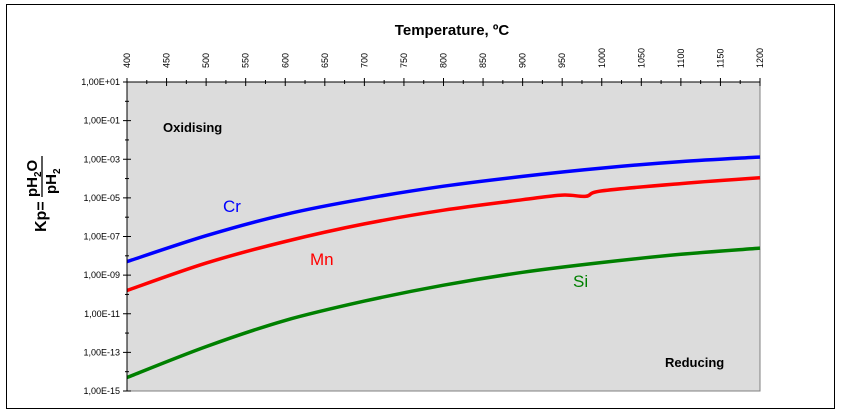 The height and width of the screenshot is (415, 841). What do you see at coordinates (101, 121) in the screenshot?
I see `y-tick-label: 1,00E-01` at bounding box center [101, 121].